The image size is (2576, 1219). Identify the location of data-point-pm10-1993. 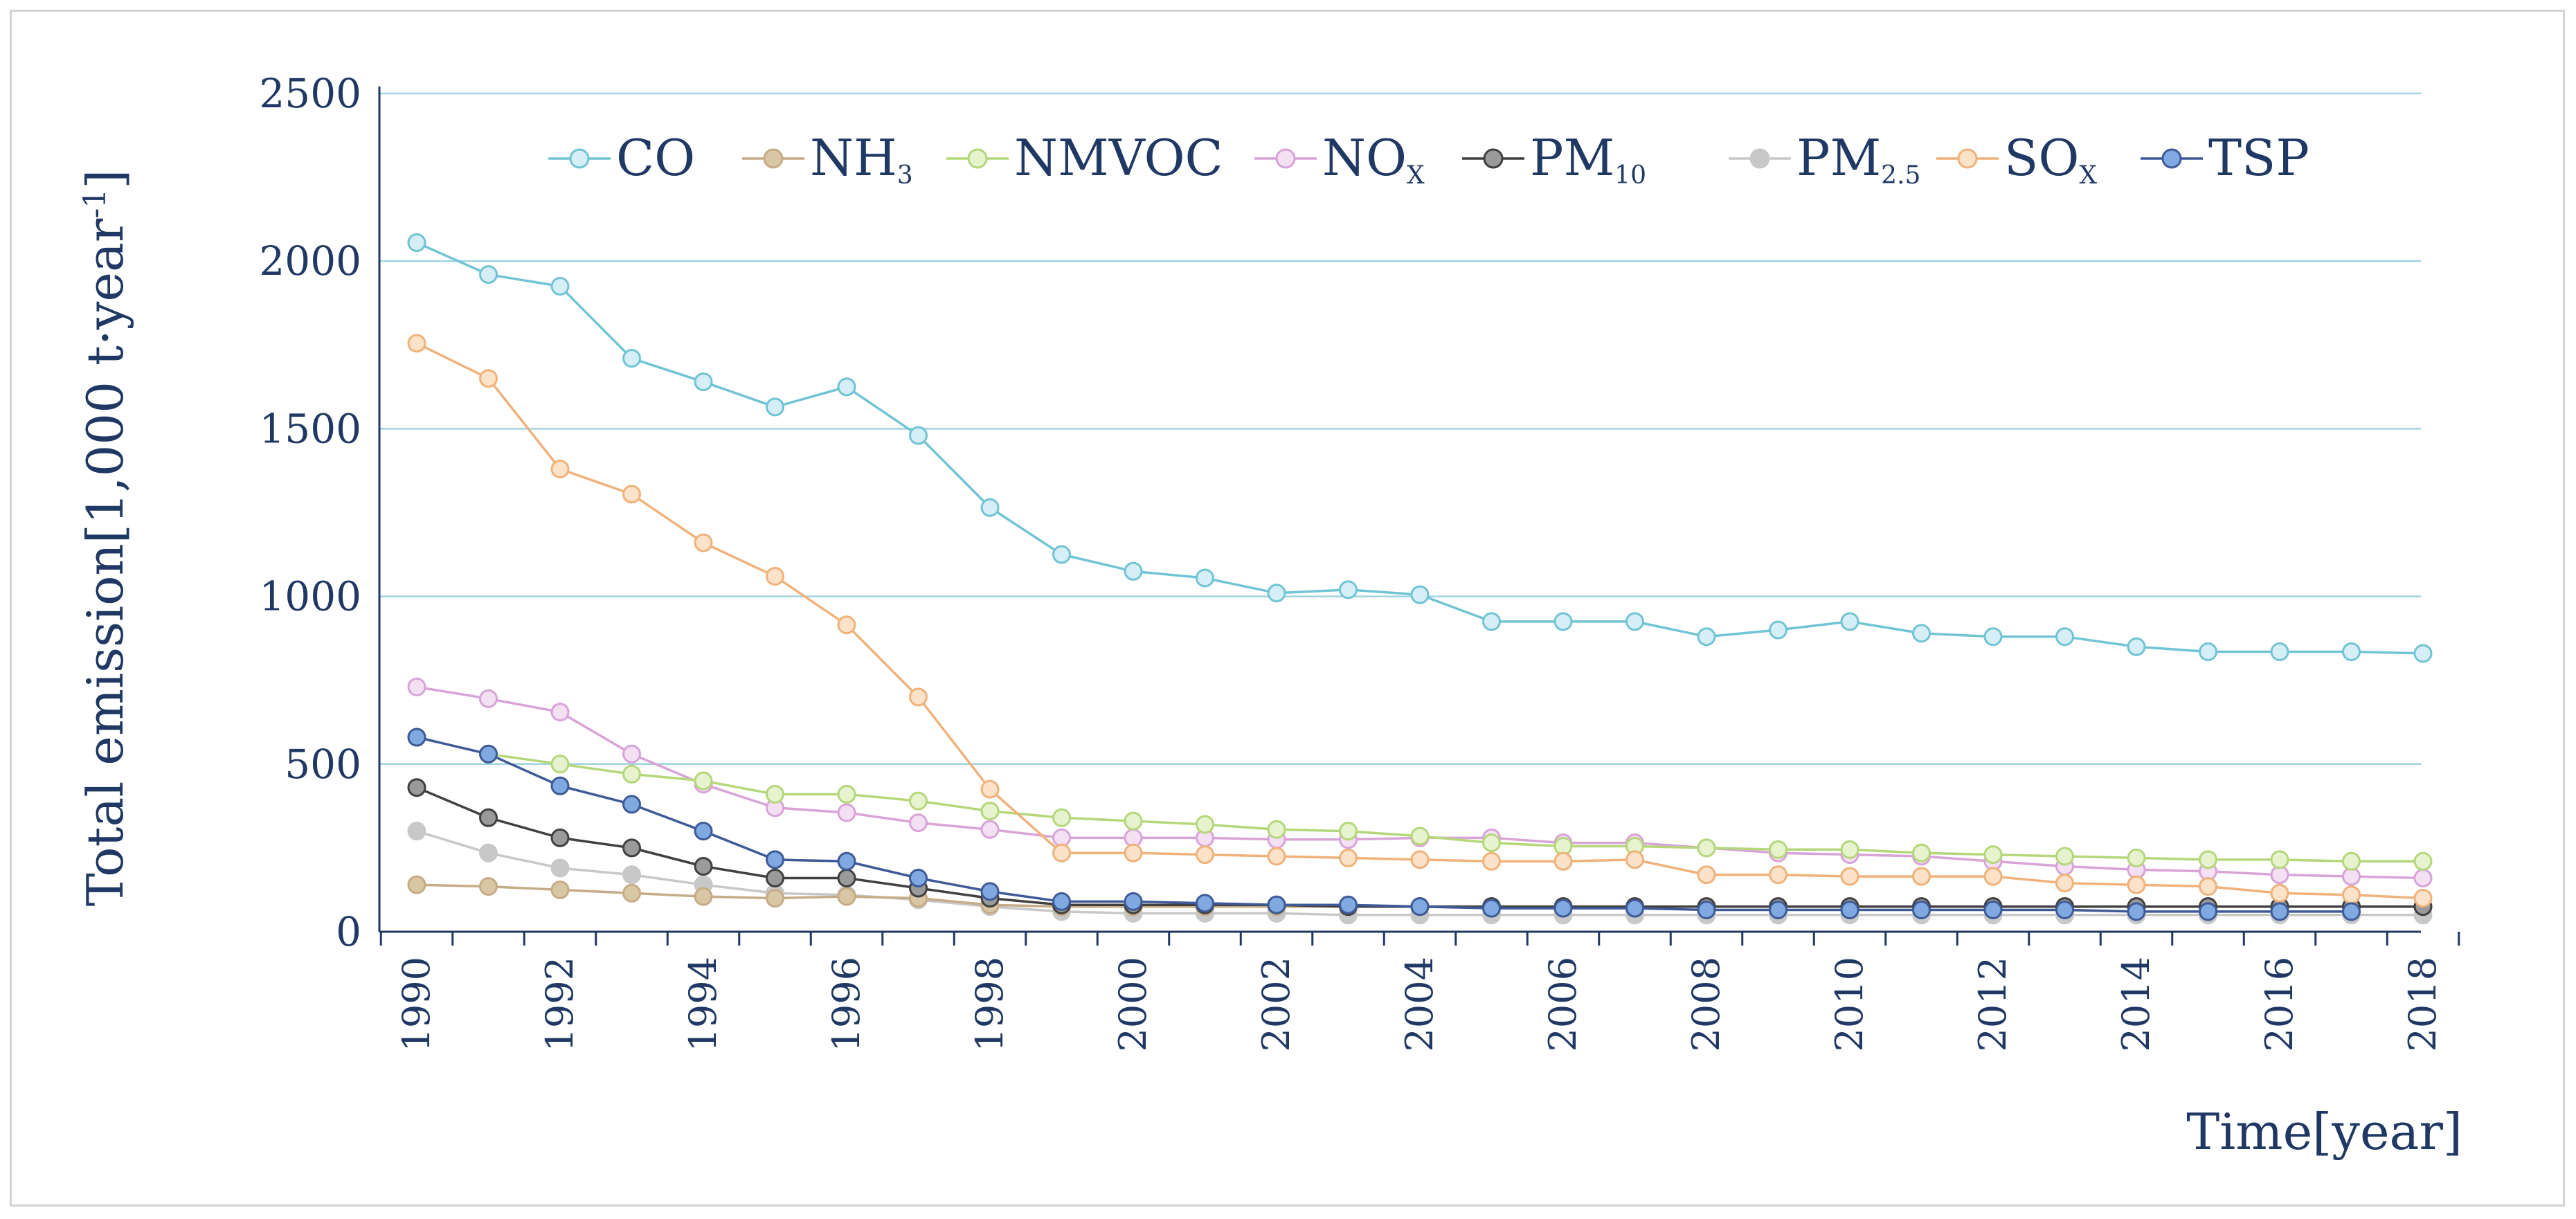
(631, 848).